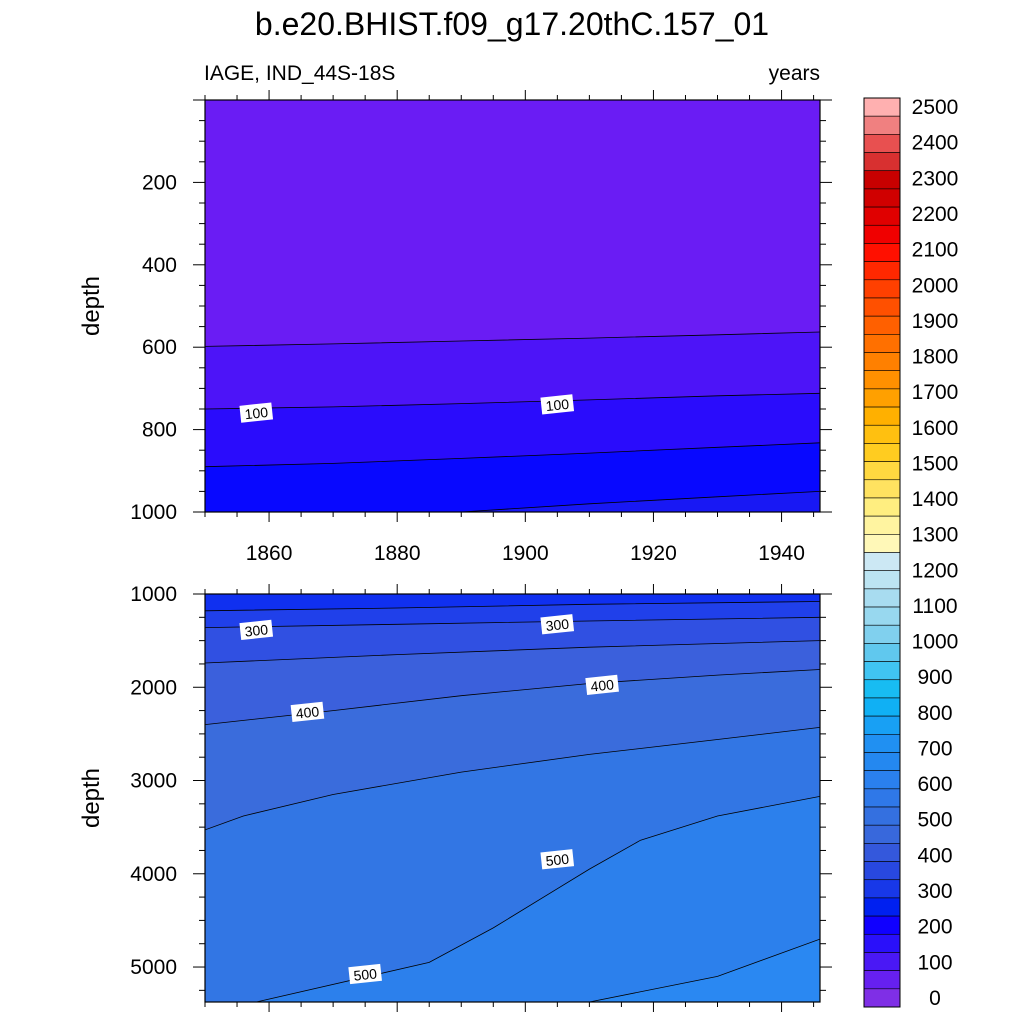 This screenshot has width=1024, height=1024. I want to click on colorbar-label: 200, so click(934, 927).